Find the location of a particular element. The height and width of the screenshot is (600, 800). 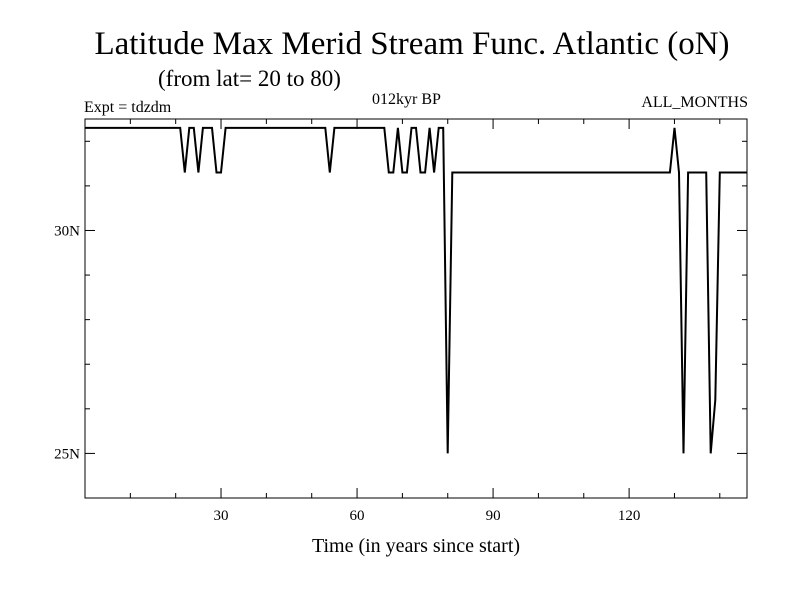

x-axis-label: Time (in years since start) is located at coordinates (416, 546).